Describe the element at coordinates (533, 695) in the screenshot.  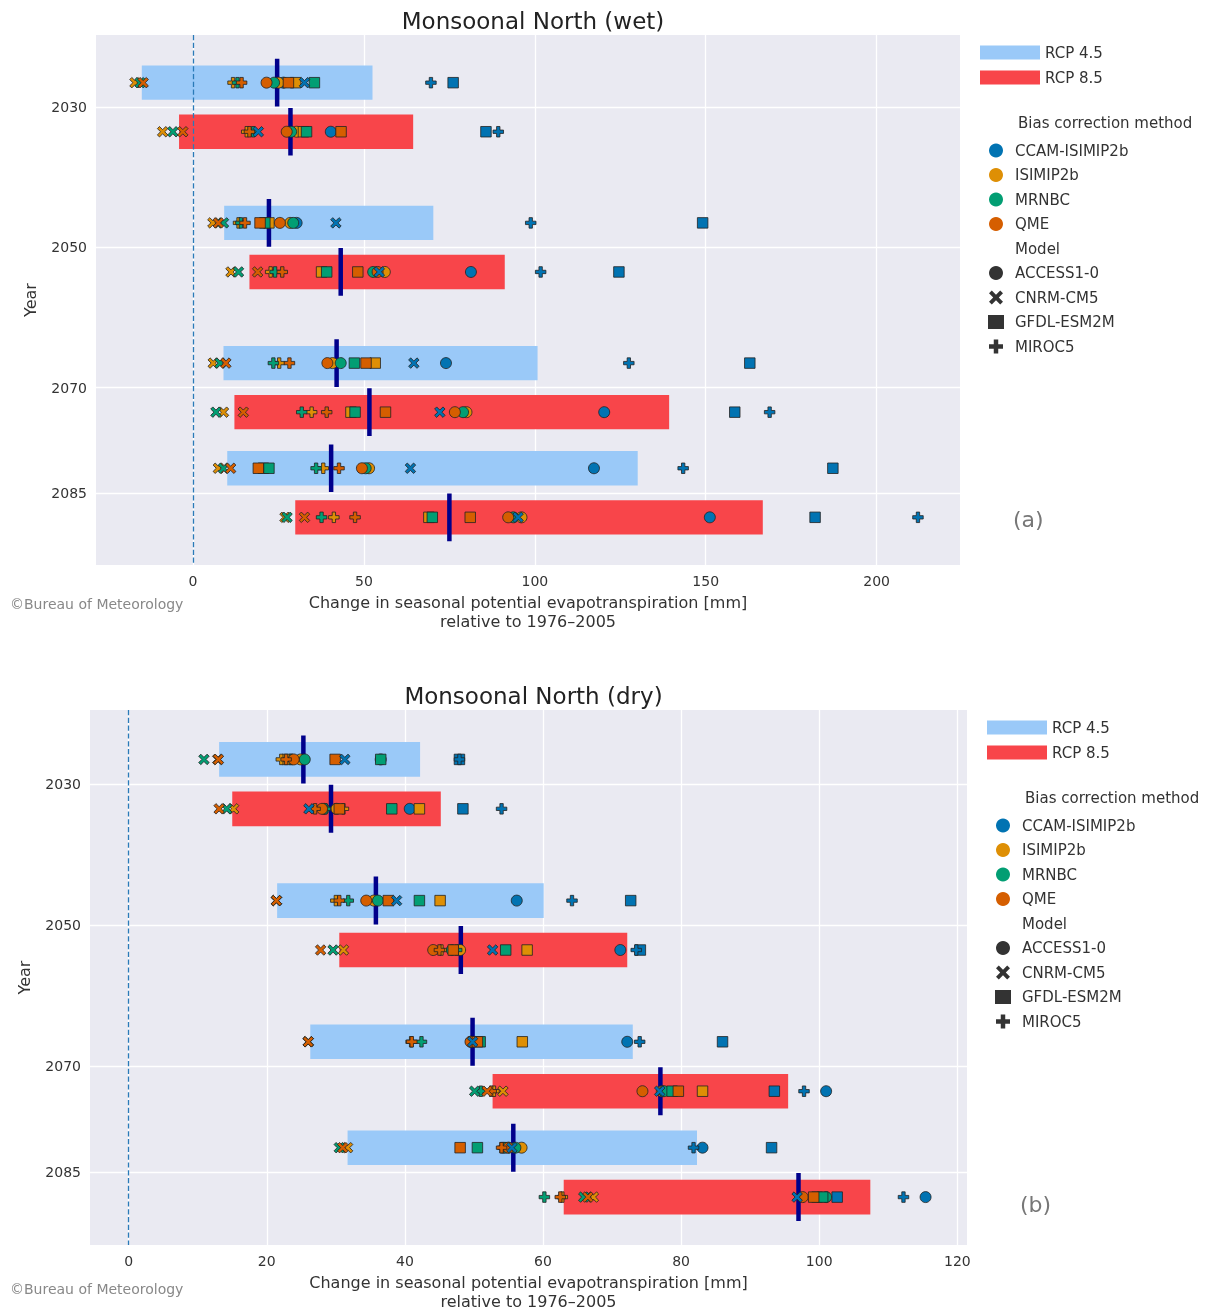
I see `chart-title: Monsoonal North (dry)` at that location.